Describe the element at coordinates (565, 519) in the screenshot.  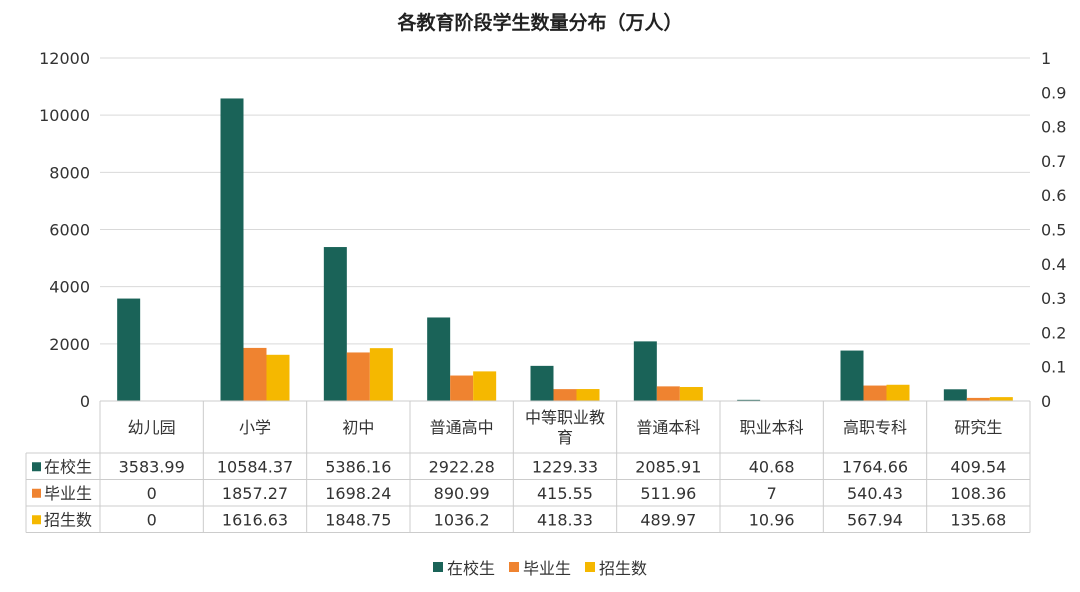
I see `table-cell: 418.33` at that location.